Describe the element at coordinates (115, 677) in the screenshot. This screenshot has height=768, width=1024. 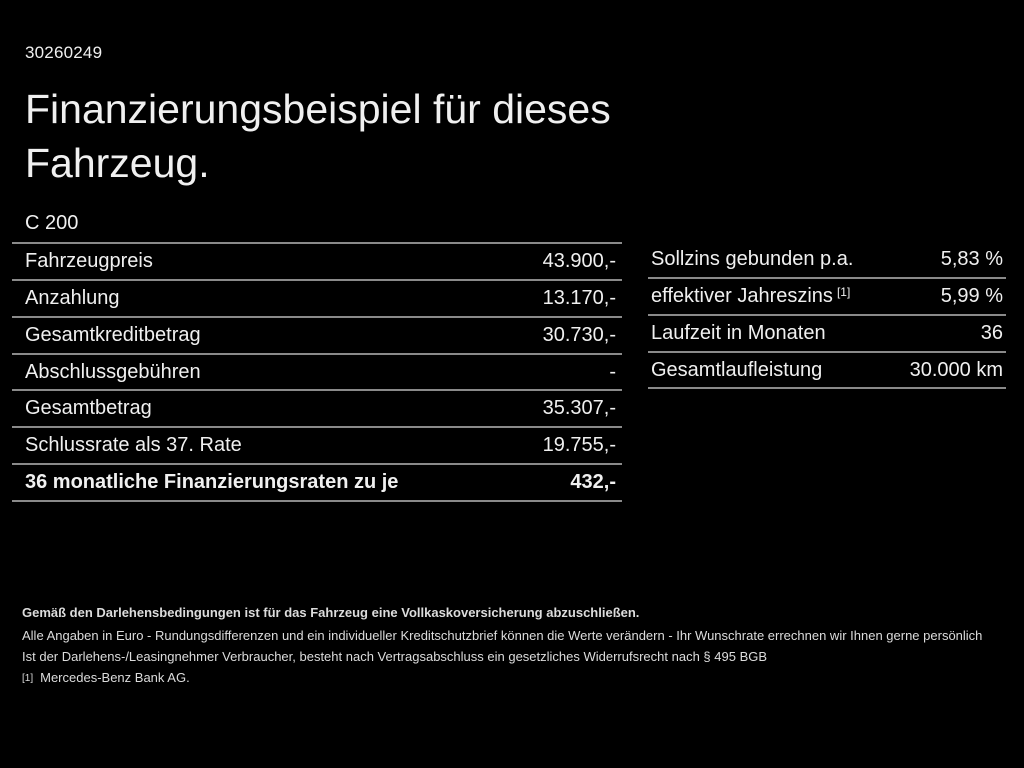
I see `footnote-text: Mercedes-Benz Bank AG.` at that location.